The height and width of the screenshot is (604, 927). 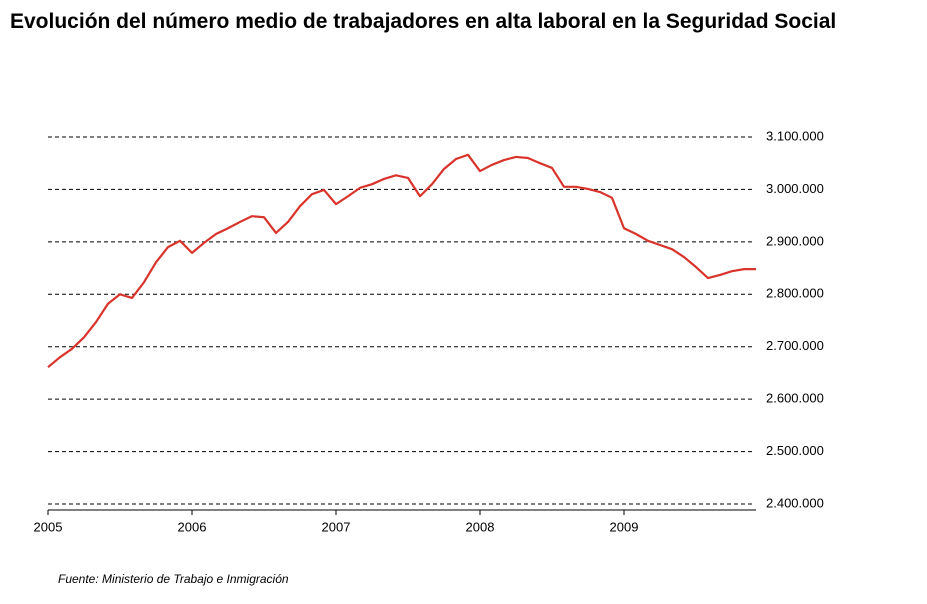 I want to click on x-tick-label: 2009, so click(x=624, y=526).